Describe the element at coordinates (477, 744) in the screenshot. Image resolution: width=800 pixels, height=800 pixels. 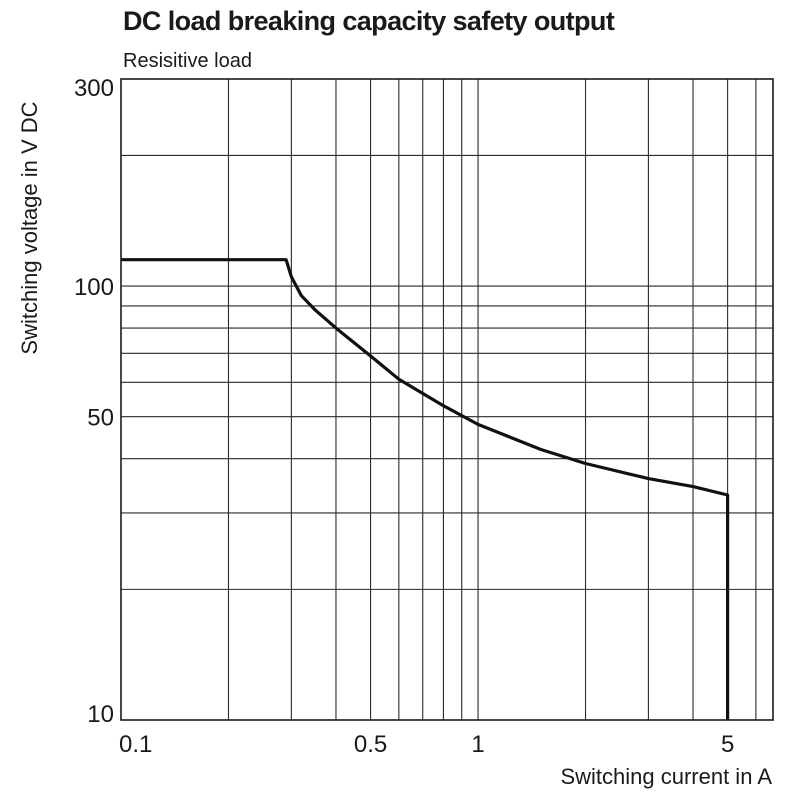
I see `x-tick-label: 1` at that location.